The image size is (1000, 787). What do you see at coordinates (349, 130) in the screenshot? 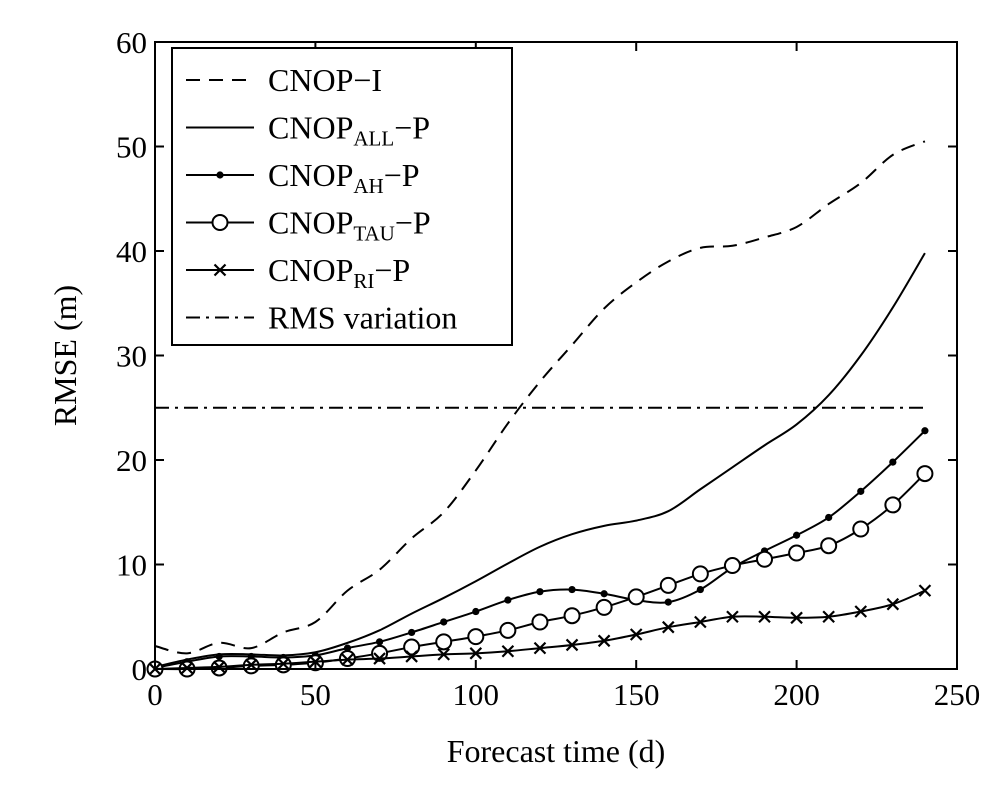
I see `legend-entry: CNOPALL−P` at bounding box center [349, 130].